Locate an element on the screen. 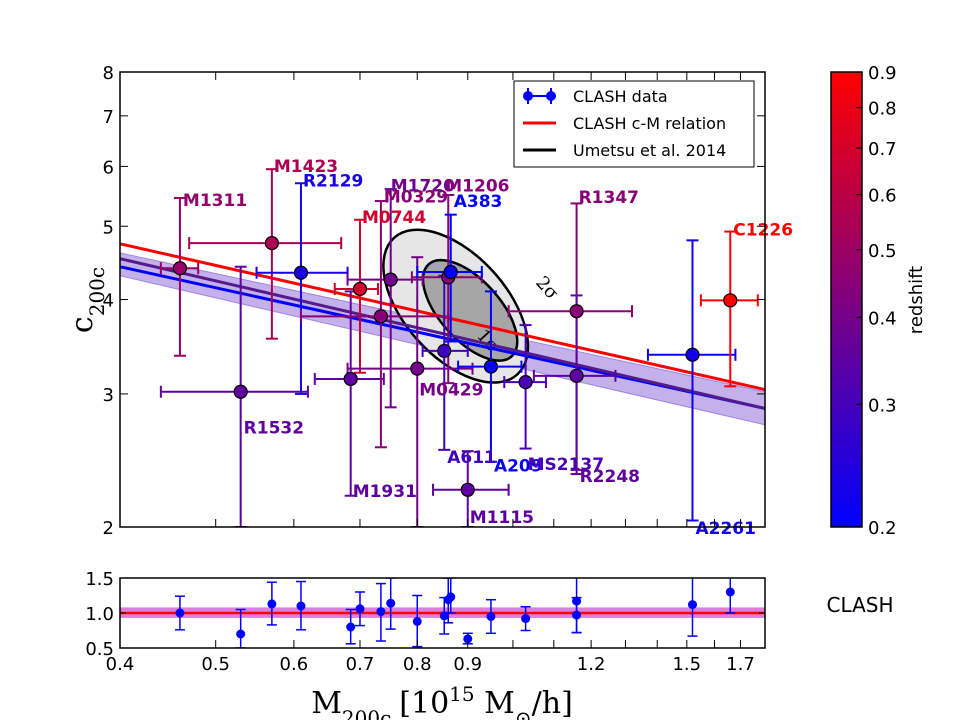  x-tick-label: 0.8 is located at coordinates (417, 664).